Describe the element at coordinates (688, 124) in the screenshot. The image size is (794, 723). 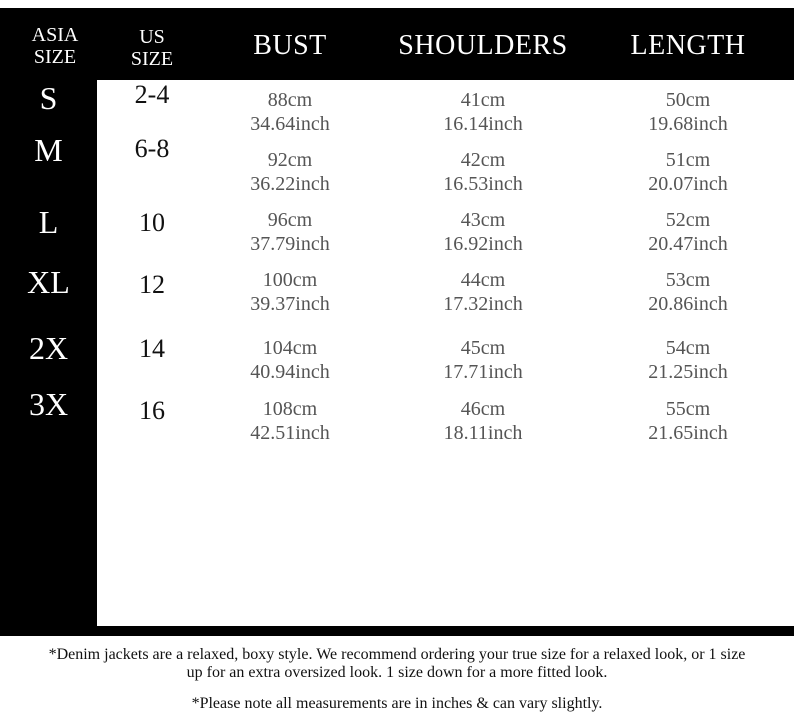
I see `length-inch-value: 19.68inch` at that location.